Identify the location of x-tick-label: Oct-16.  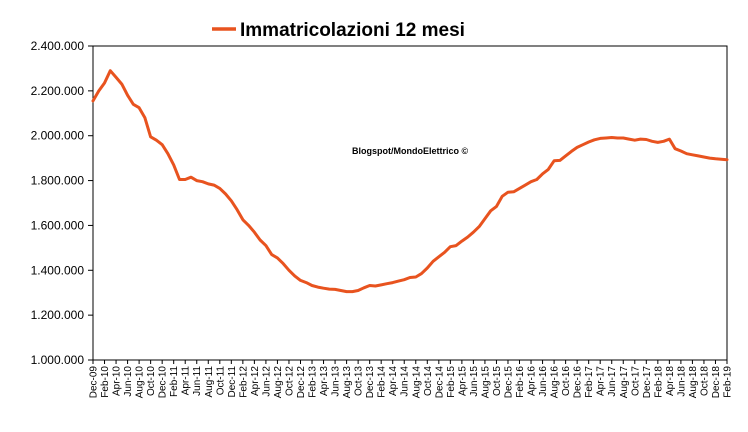
(566, 381).